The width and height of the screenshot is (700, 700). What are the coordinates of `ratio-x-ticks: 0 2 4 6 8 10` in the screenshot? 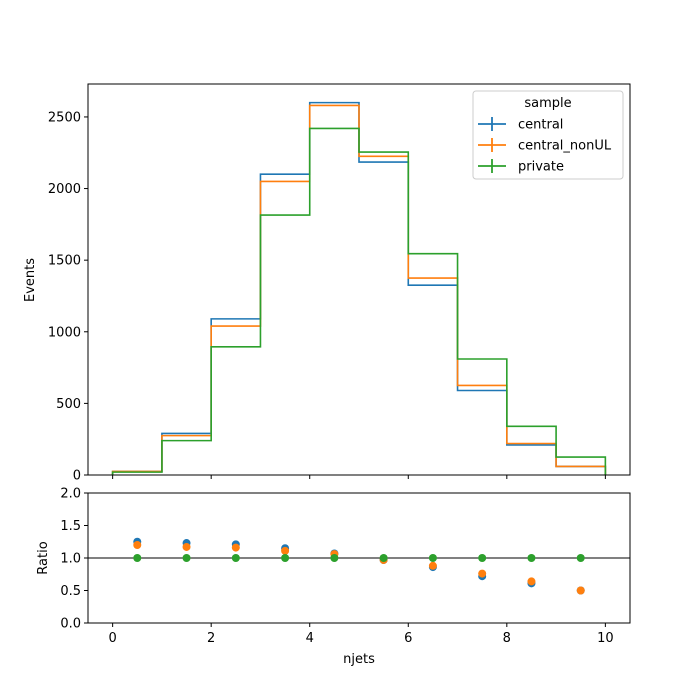 It's located at (361, 634).